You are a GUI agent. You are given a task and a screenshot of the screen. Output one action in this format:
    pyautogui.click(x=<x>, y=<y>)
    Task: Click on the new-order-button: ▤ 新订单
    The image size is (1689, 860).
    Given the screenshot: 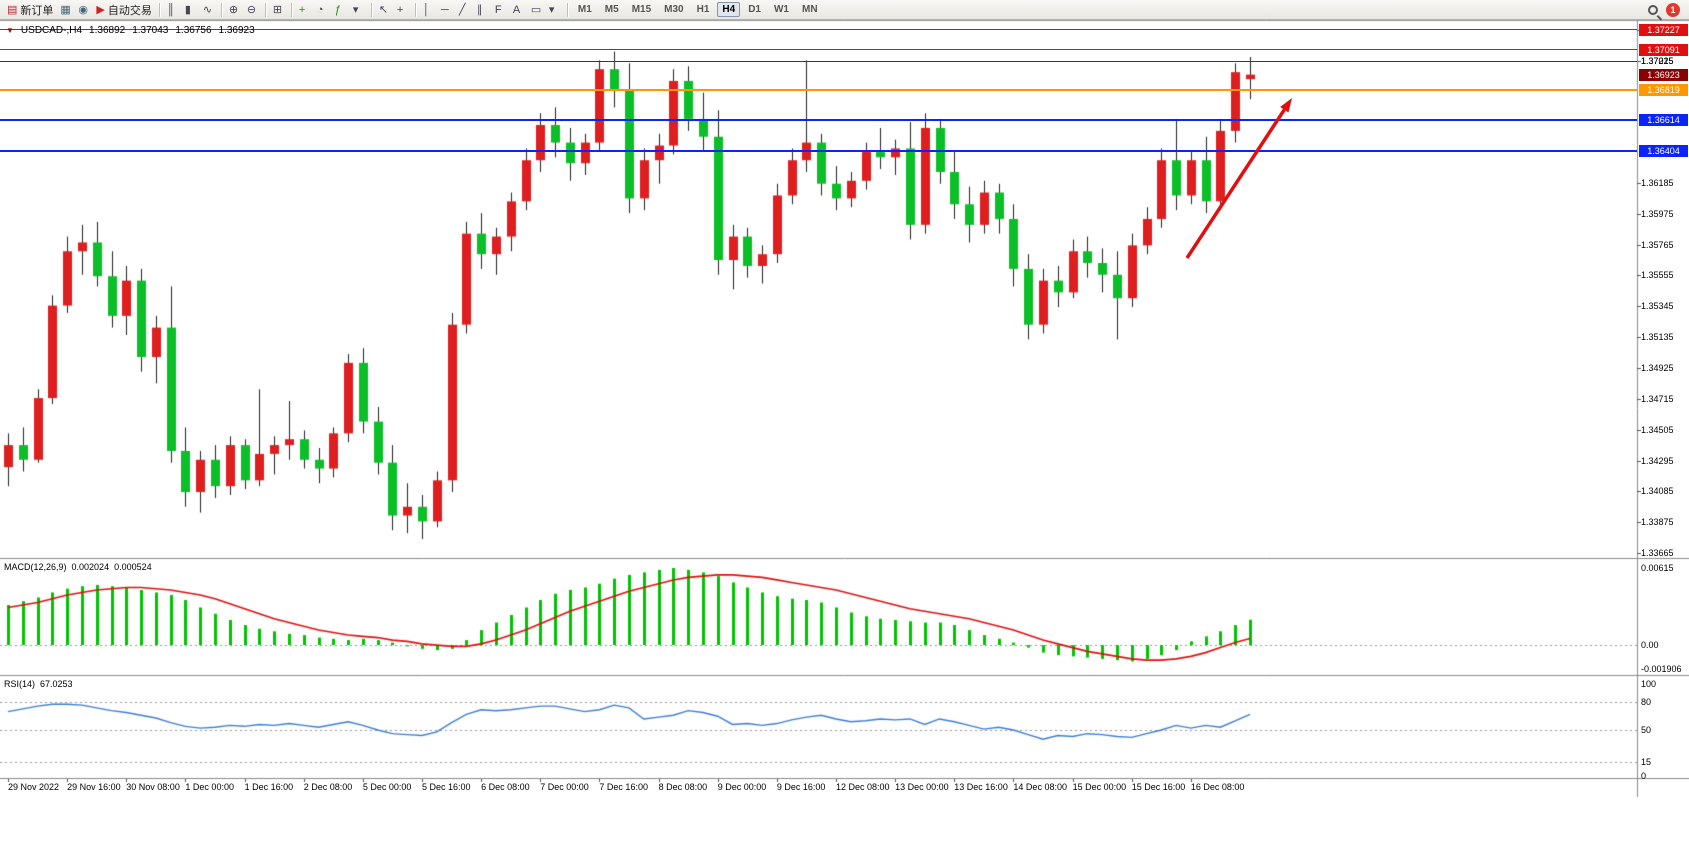 What is the action you would take?
    pyautogui.click(x=30, y=10)
    